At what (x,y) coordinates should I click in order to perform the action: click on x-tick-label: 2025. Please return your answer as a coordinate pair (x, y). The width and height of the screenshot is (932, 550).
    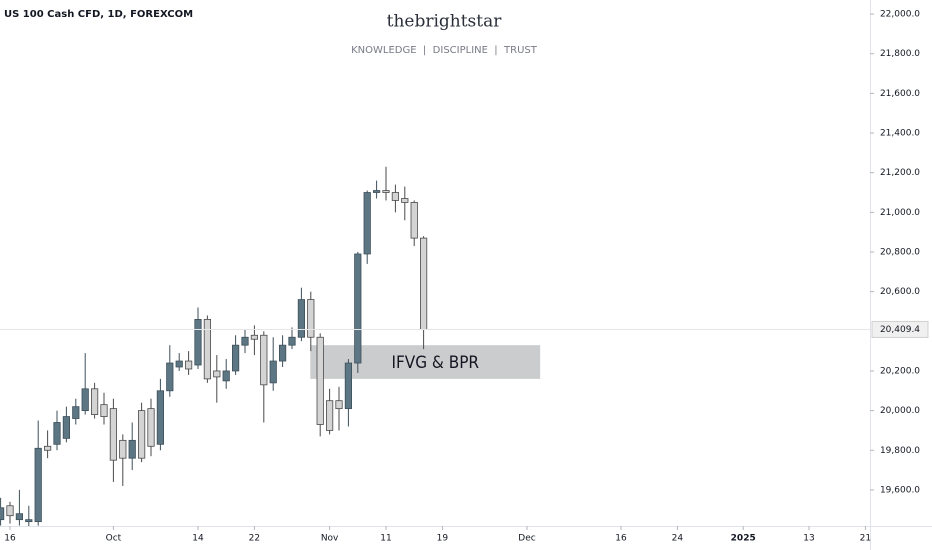
    Looking at the image, I should click on (743, 539).